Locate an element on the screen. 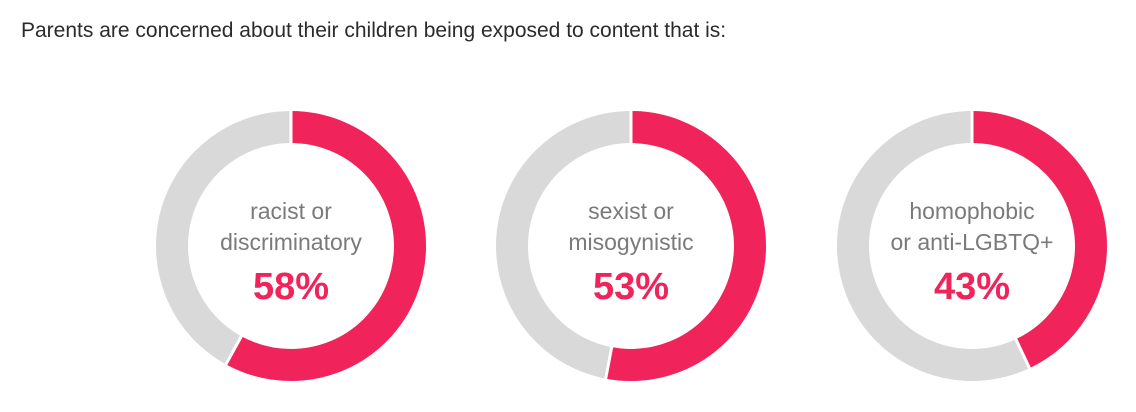 The width and height of the screenshot is (1136, 412). donut-label-line-2: or anti-LGBTQ+ is located at coordinates (972, 242).